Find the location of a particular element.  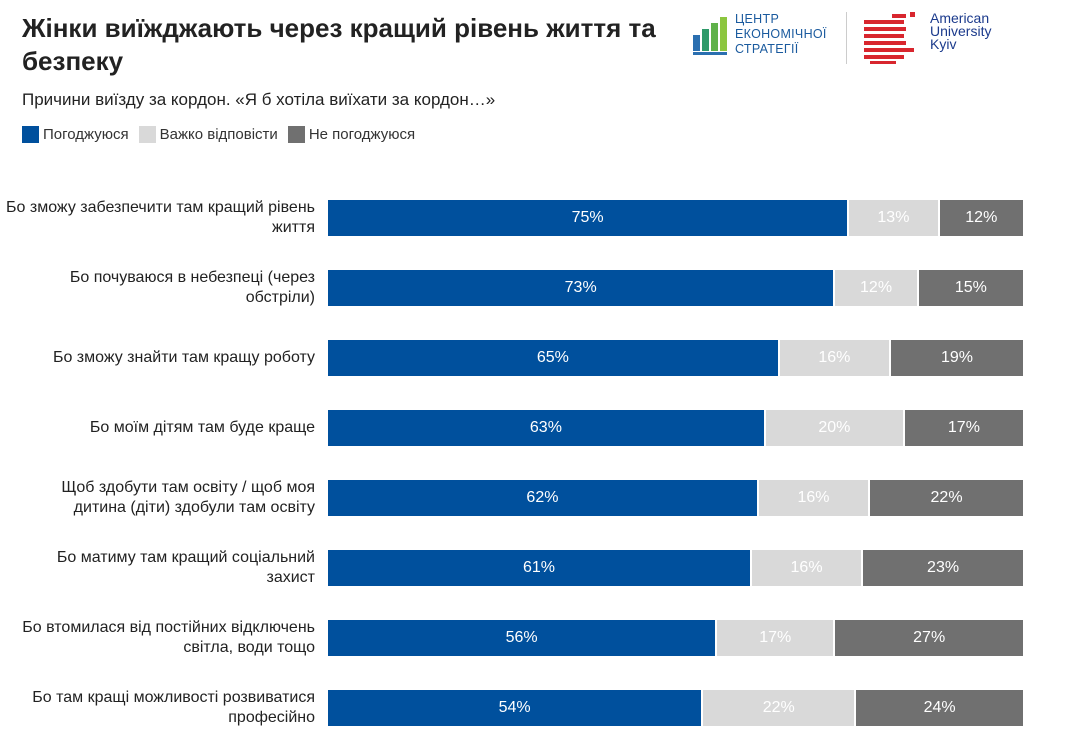

bar-disagree: 23% is located at coordinates (943, 568).